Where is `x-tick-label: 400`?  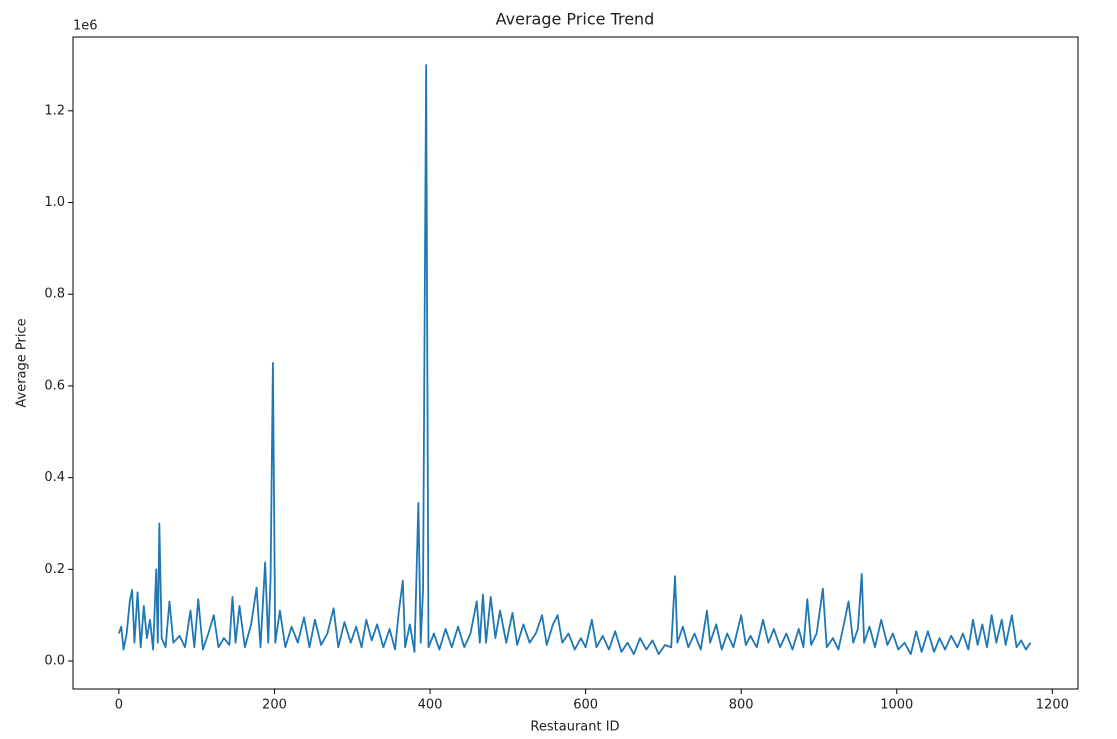
x-tick-label: 400 is located at coordinates (430, 705).